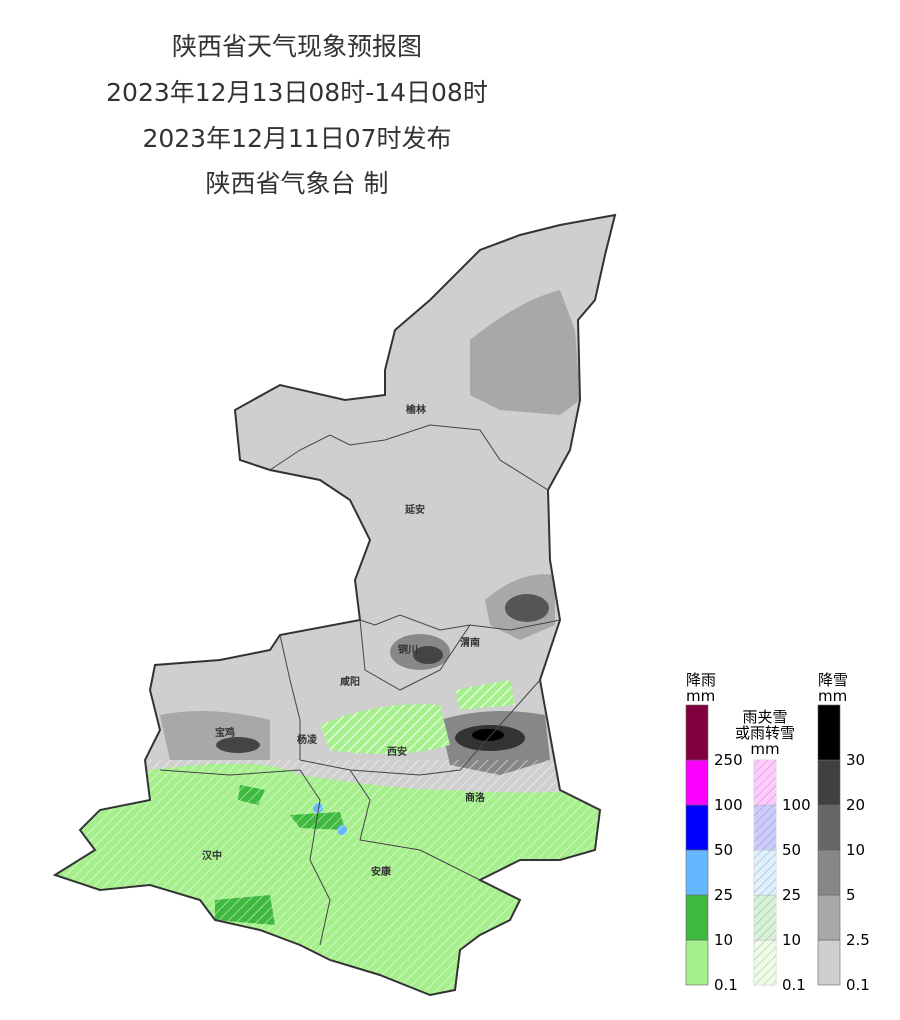 Image resolution: width=900 pixels, height=1020 pixels. Describe the element at coordinates (470, 642) in the screenshot. I see `city-label: 渭南` at that location.